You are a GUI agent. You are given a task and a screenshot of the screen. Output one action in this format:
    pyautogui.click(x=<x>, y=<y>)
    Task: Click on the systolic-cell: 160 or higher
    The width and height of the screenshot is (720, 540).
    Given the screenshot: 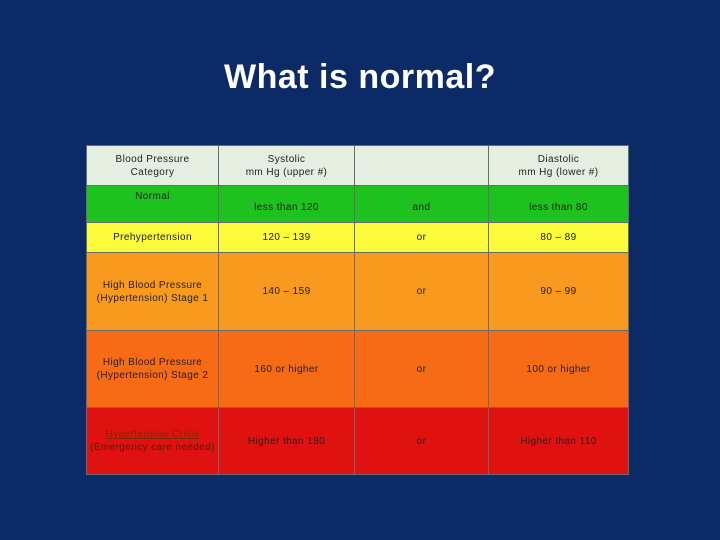 What is the action you would take?
    pyautogui.click(x=286, y=369)
    